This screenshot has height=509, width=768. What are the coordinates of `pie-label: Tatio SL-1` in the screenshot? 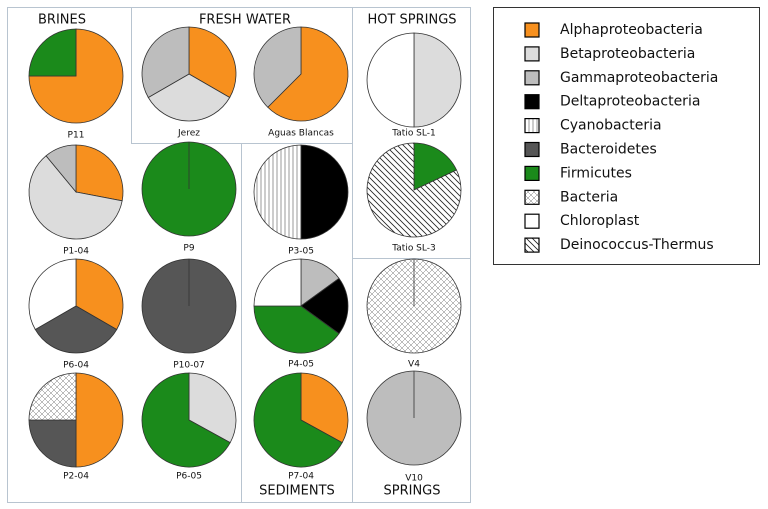 It's located at (413, 134).